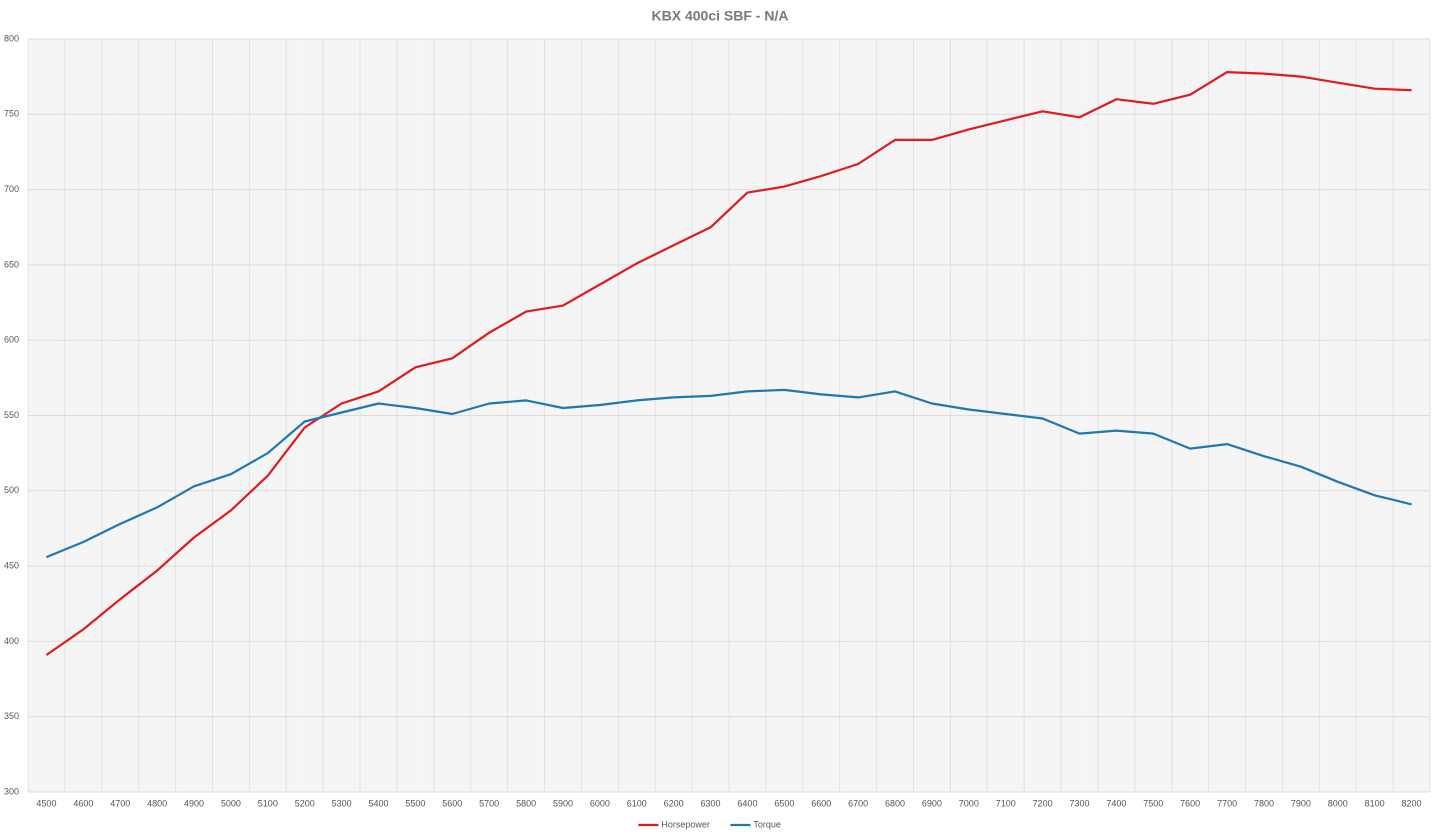 This screenshot has height=838, width=1440. What do you see at coordinates (1338, 803) in the screenshot?
I see `x-tick-label: 8000` at bounding box center [1338, 803].